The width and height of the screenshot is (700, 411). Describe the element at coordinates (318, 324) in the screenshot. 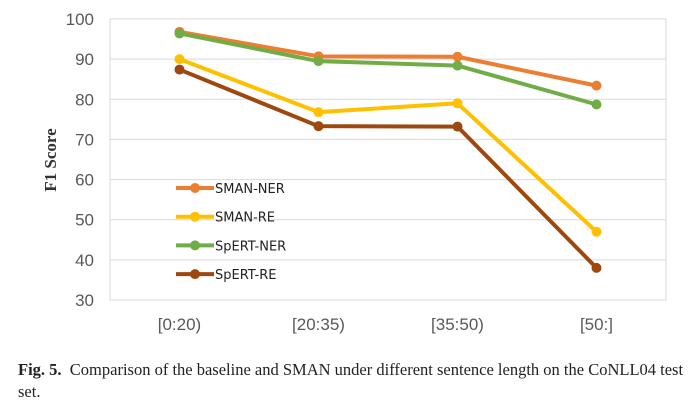

I see `x-tick-label: [20:35)` at that location.